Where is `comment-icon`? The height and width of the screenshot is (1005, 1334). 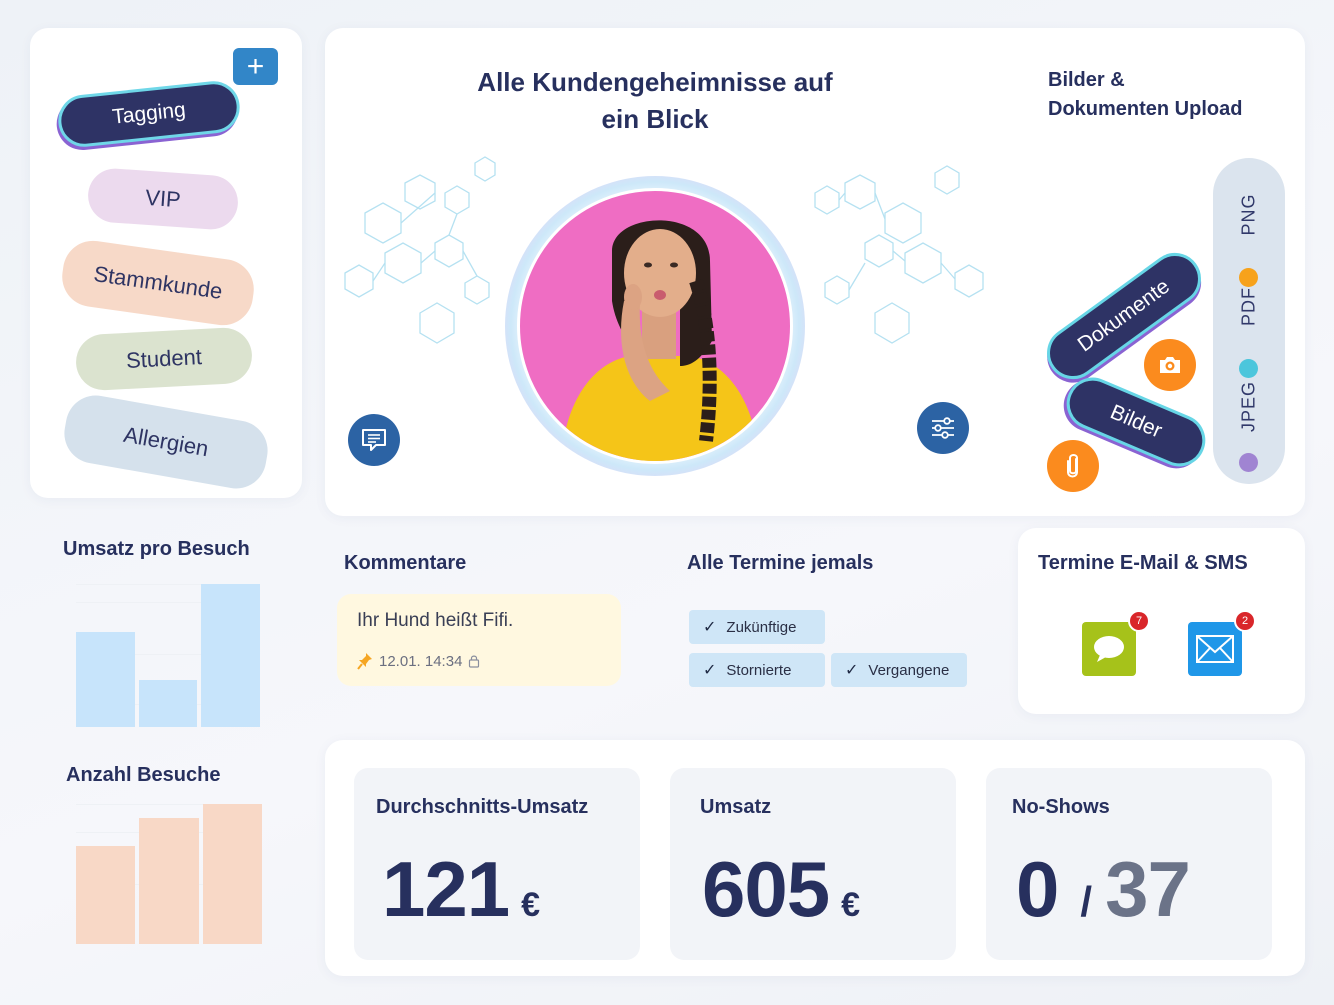 comment-icon is located at coordinates (374, 440).